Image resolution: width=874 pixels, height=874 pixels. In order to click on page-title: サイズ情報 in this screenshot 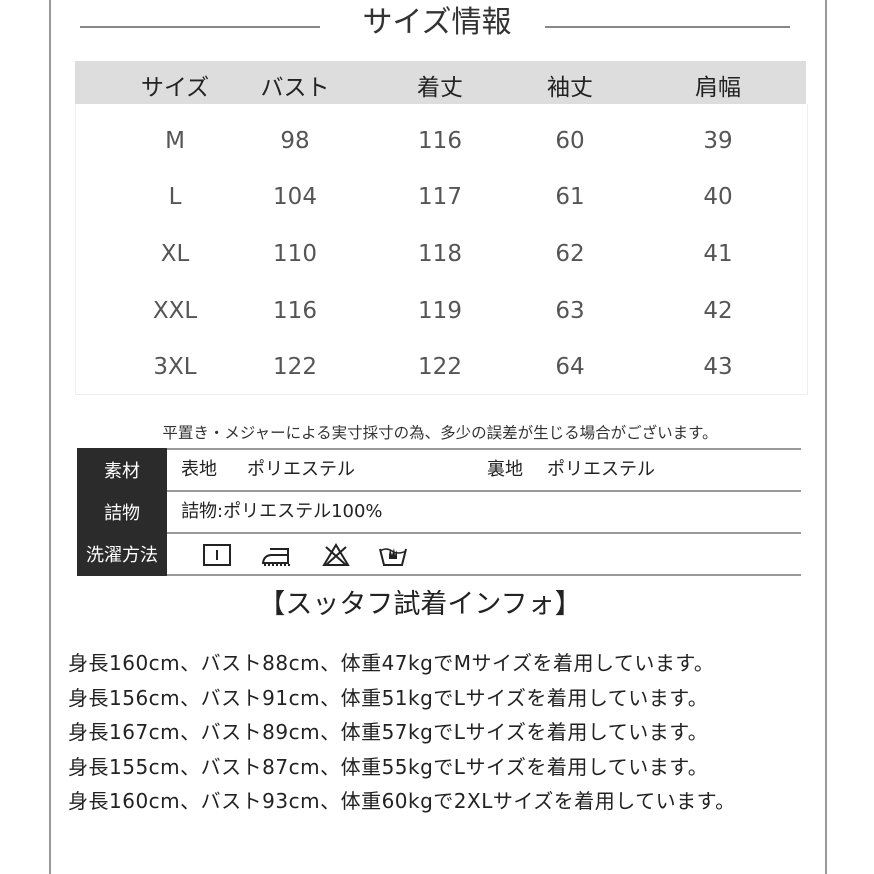, I will do `click(437, 22)`.